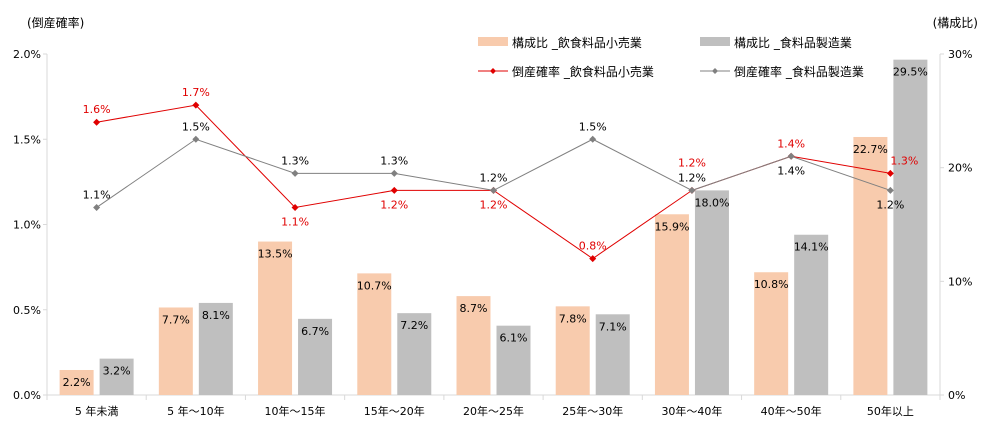 The width and height of the screenshot is (1000, 445). What do you see at coordinates (374, 285) in the screenshot?
I see `bar-data-label: 10.7%` at bounding box center [374, 285].